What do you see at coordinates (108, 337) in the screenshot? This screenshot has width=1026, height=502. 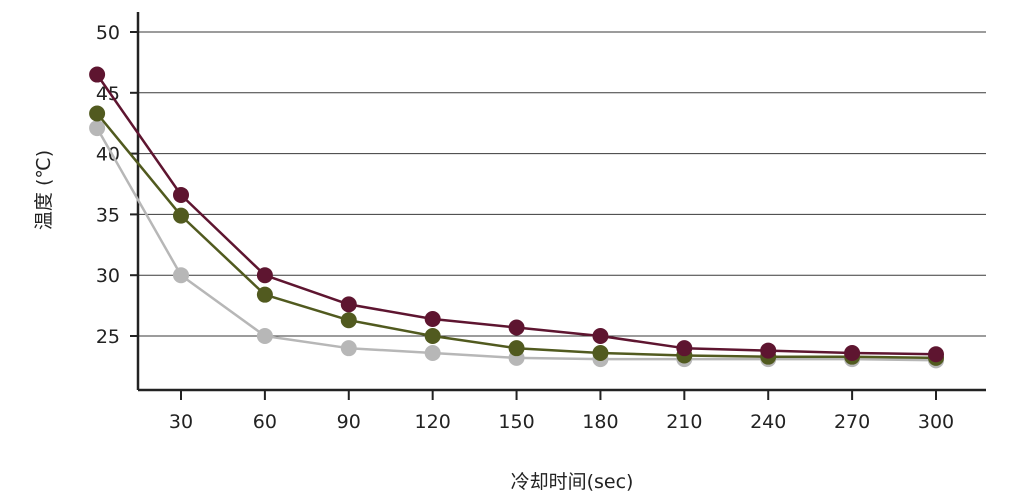 I see `y-tick-label-25: 25` at bounding box center [108, 337].